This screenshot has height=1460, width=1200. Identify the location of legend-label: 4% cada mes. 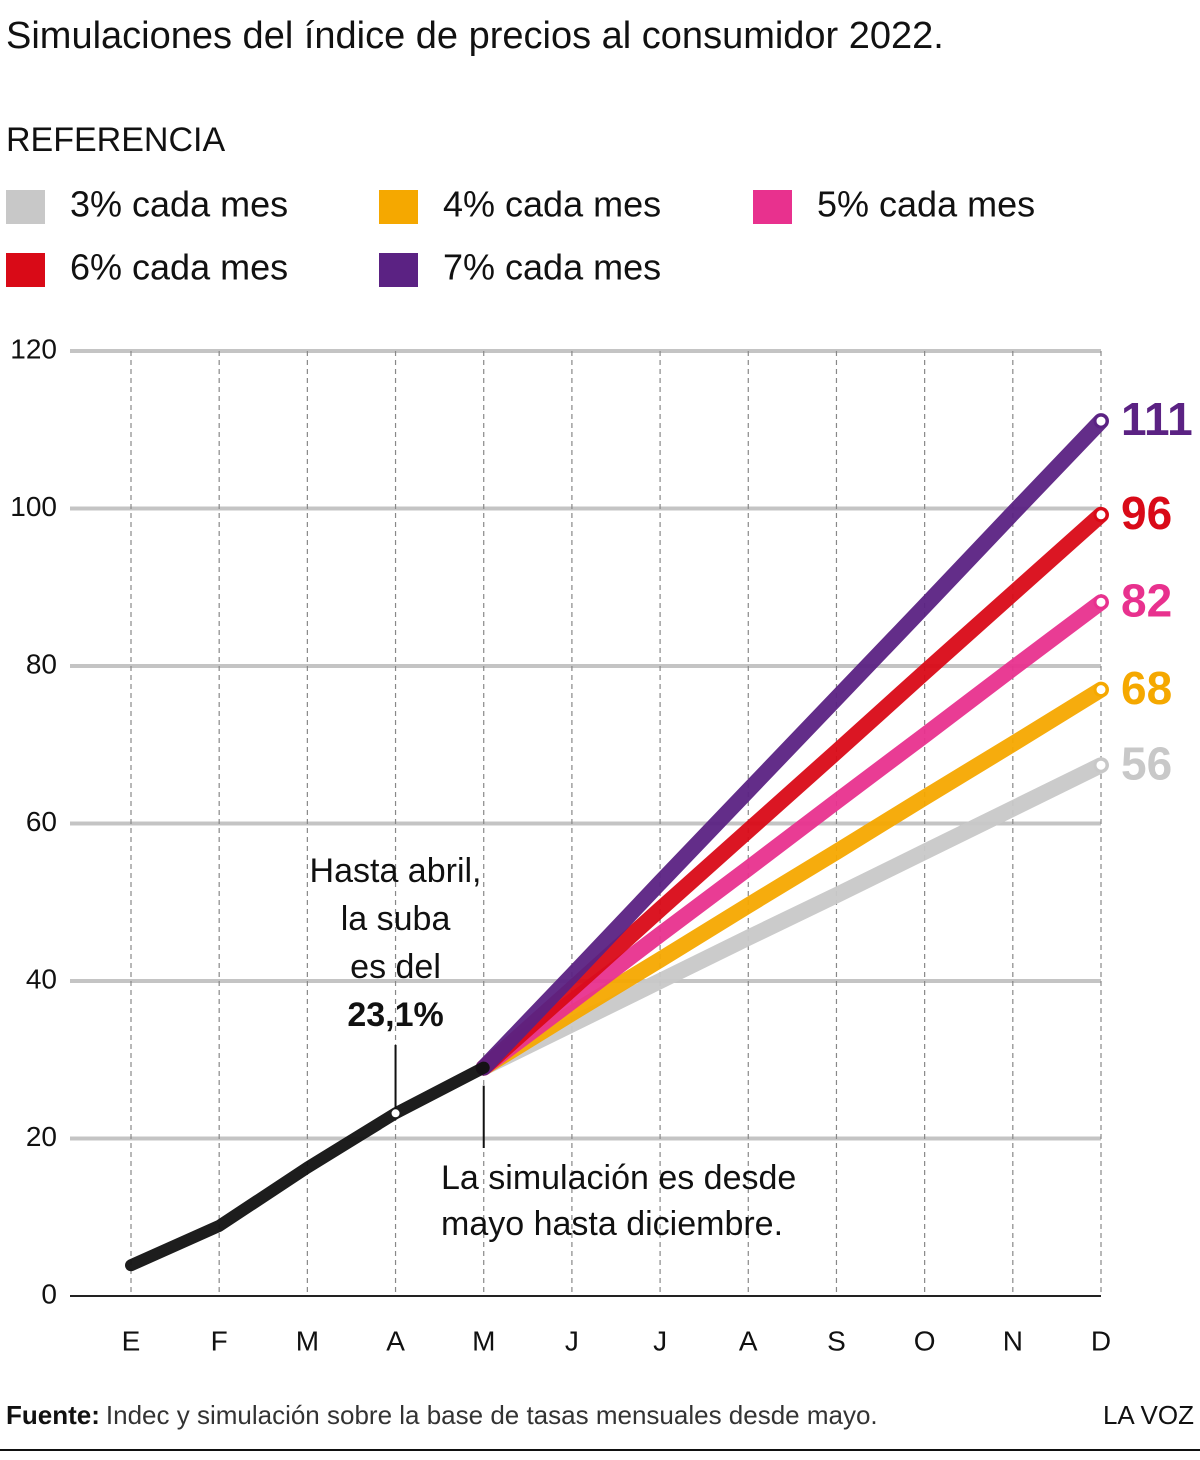
(552, 204).